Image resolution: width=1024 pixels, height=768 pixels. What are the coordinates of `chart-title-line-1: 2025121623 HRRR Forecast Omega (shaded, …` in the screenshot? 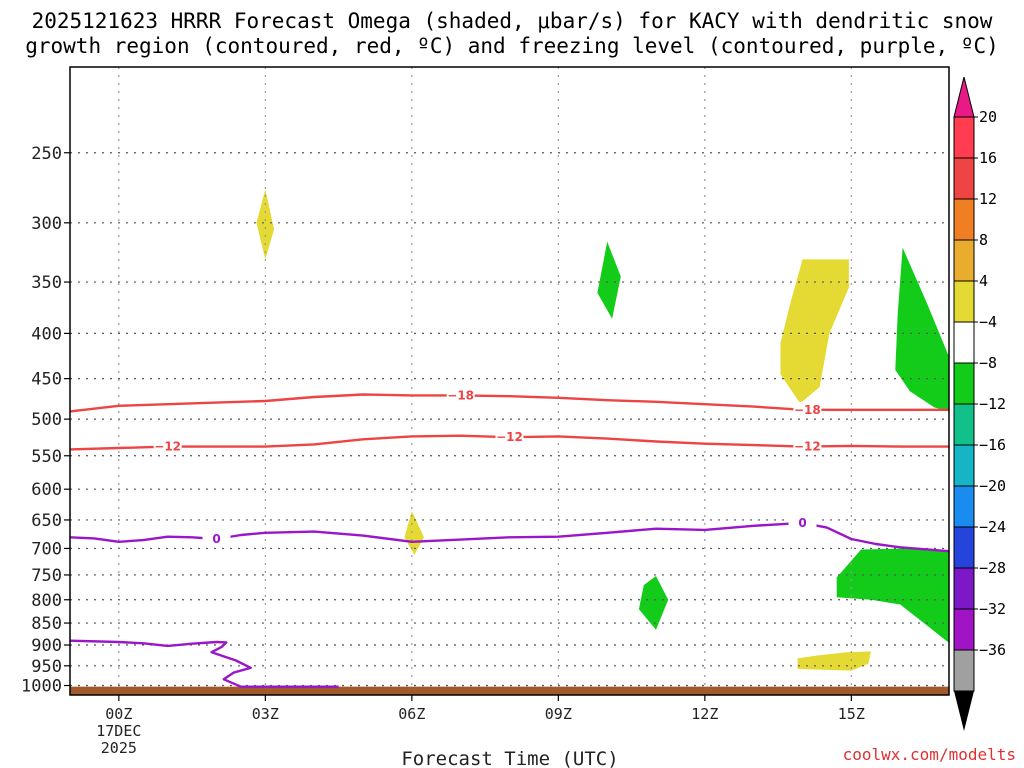 It's located at (512, 21).